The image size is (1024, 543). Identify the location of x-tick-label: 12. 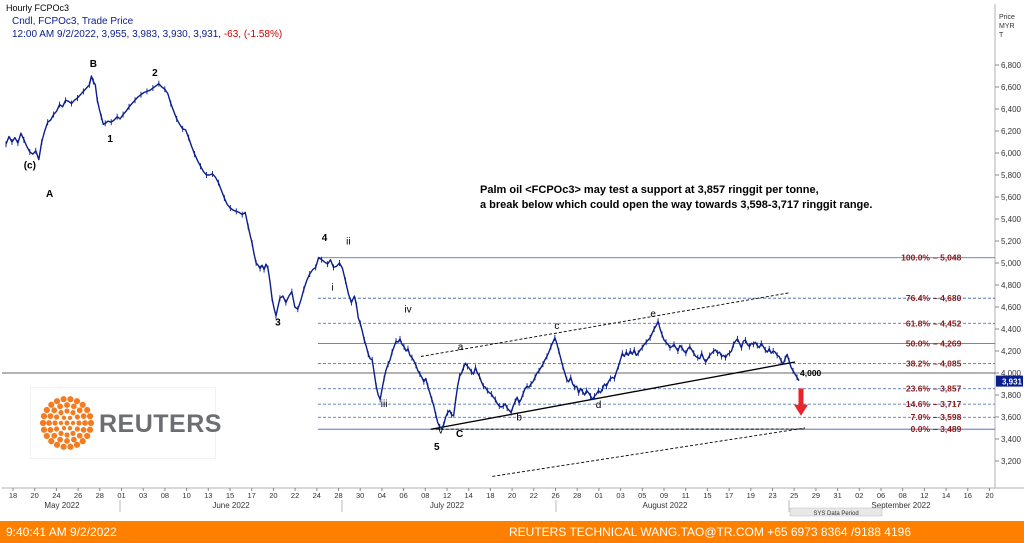
(924, 495).